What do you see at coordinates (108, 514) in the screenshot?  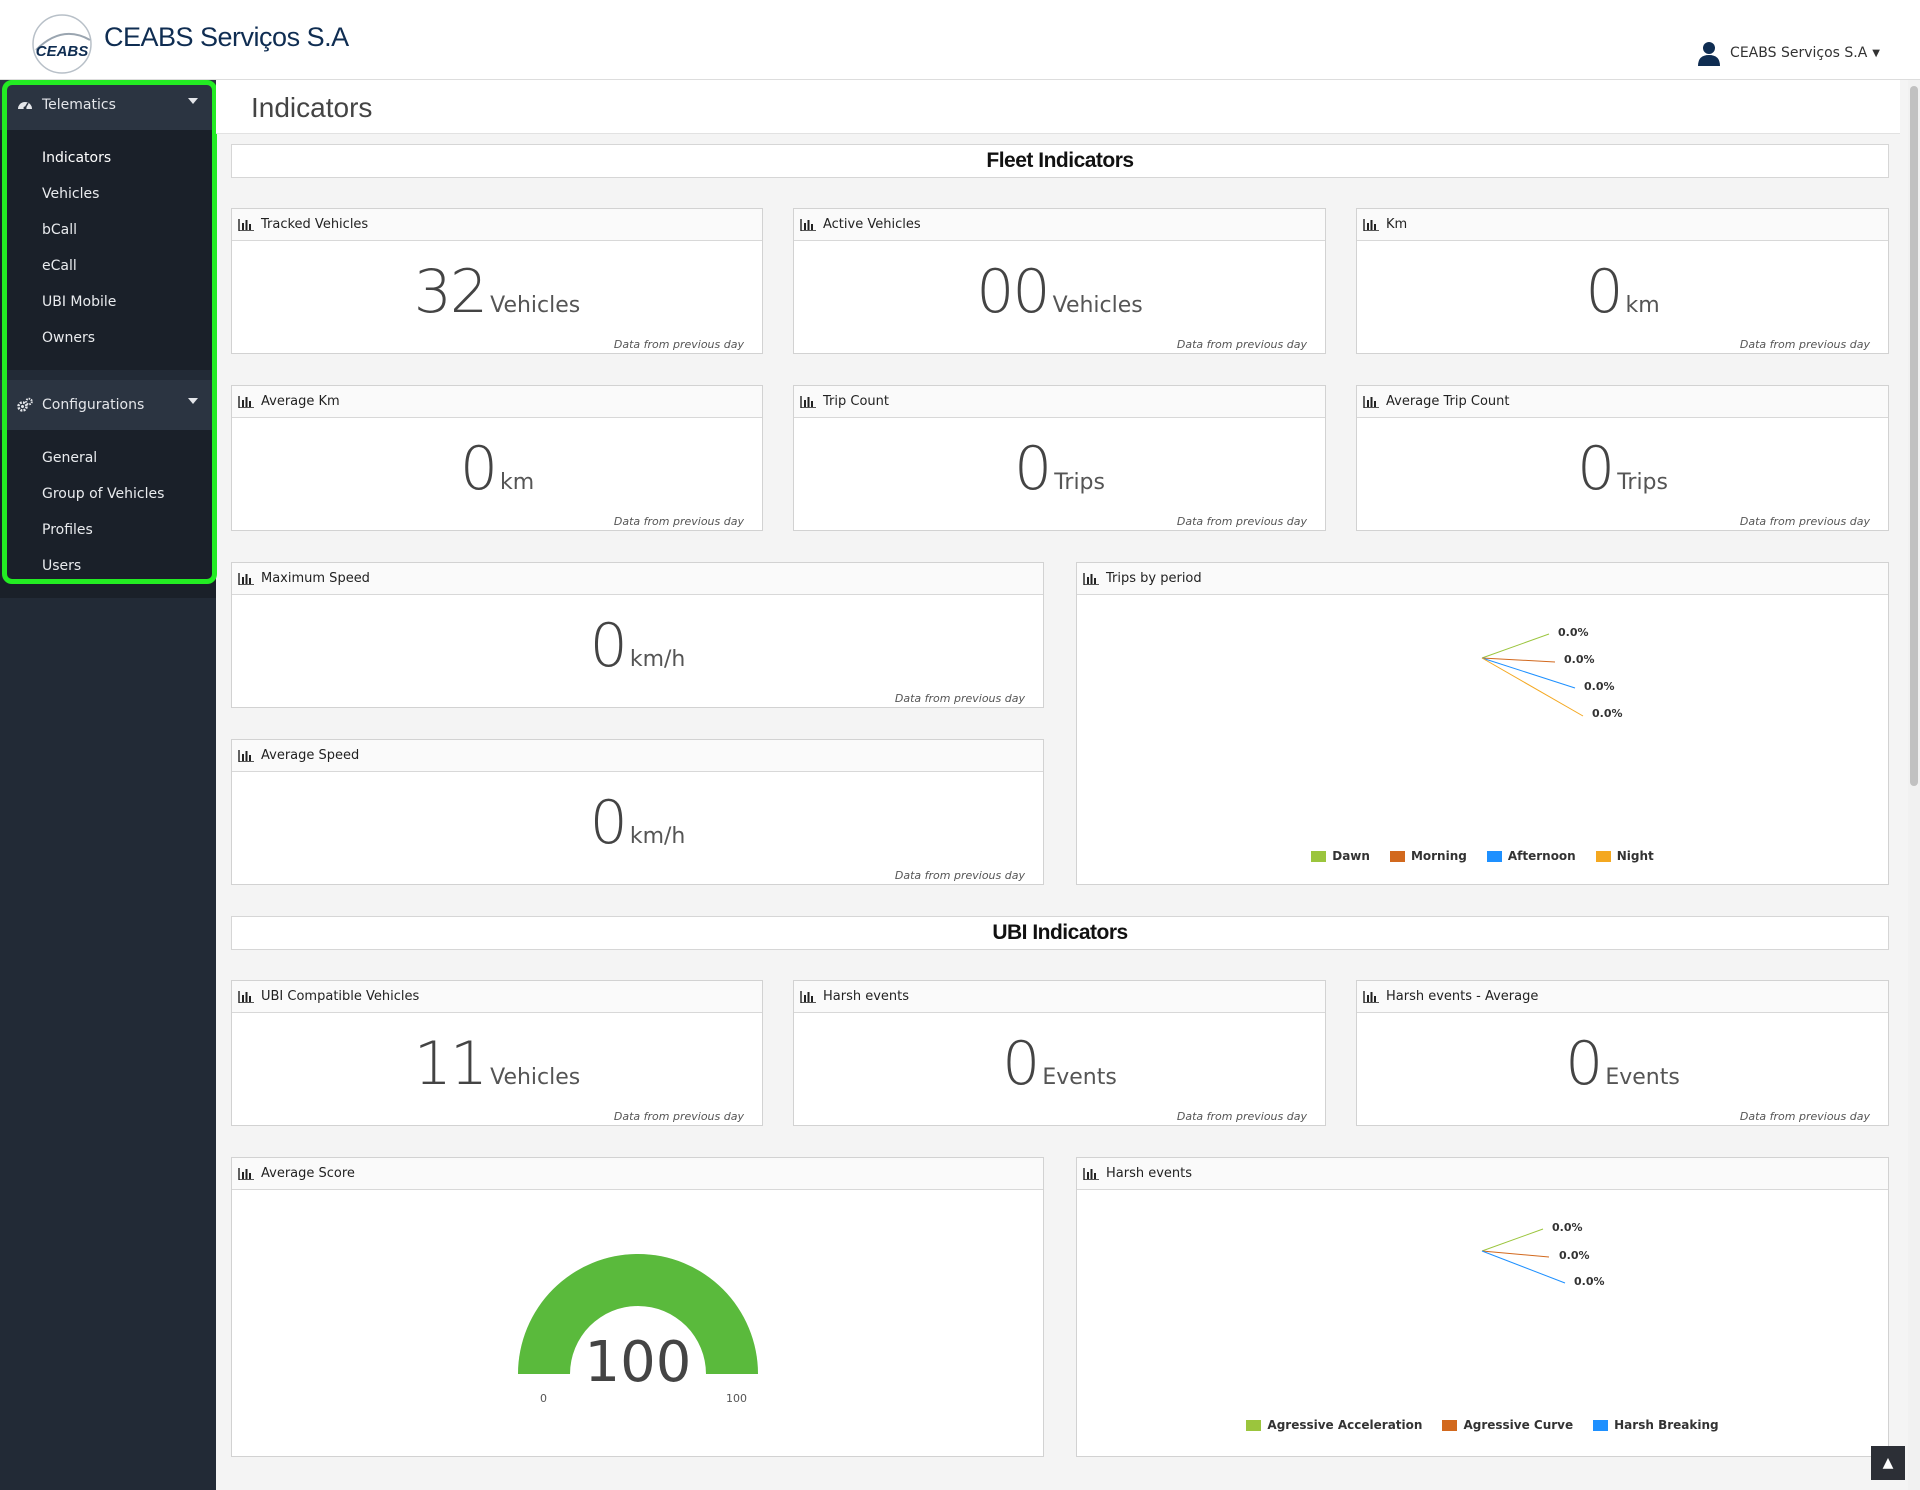 I see `nav-list-configurations: General Group of Vehicles Profiles Users` at bounding box center [108, 514].